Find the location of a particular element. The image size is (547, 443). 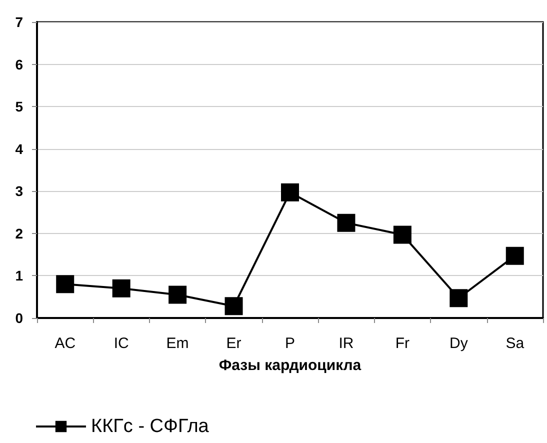

y-tick-label: 4 is located at coordinates (19, 148).